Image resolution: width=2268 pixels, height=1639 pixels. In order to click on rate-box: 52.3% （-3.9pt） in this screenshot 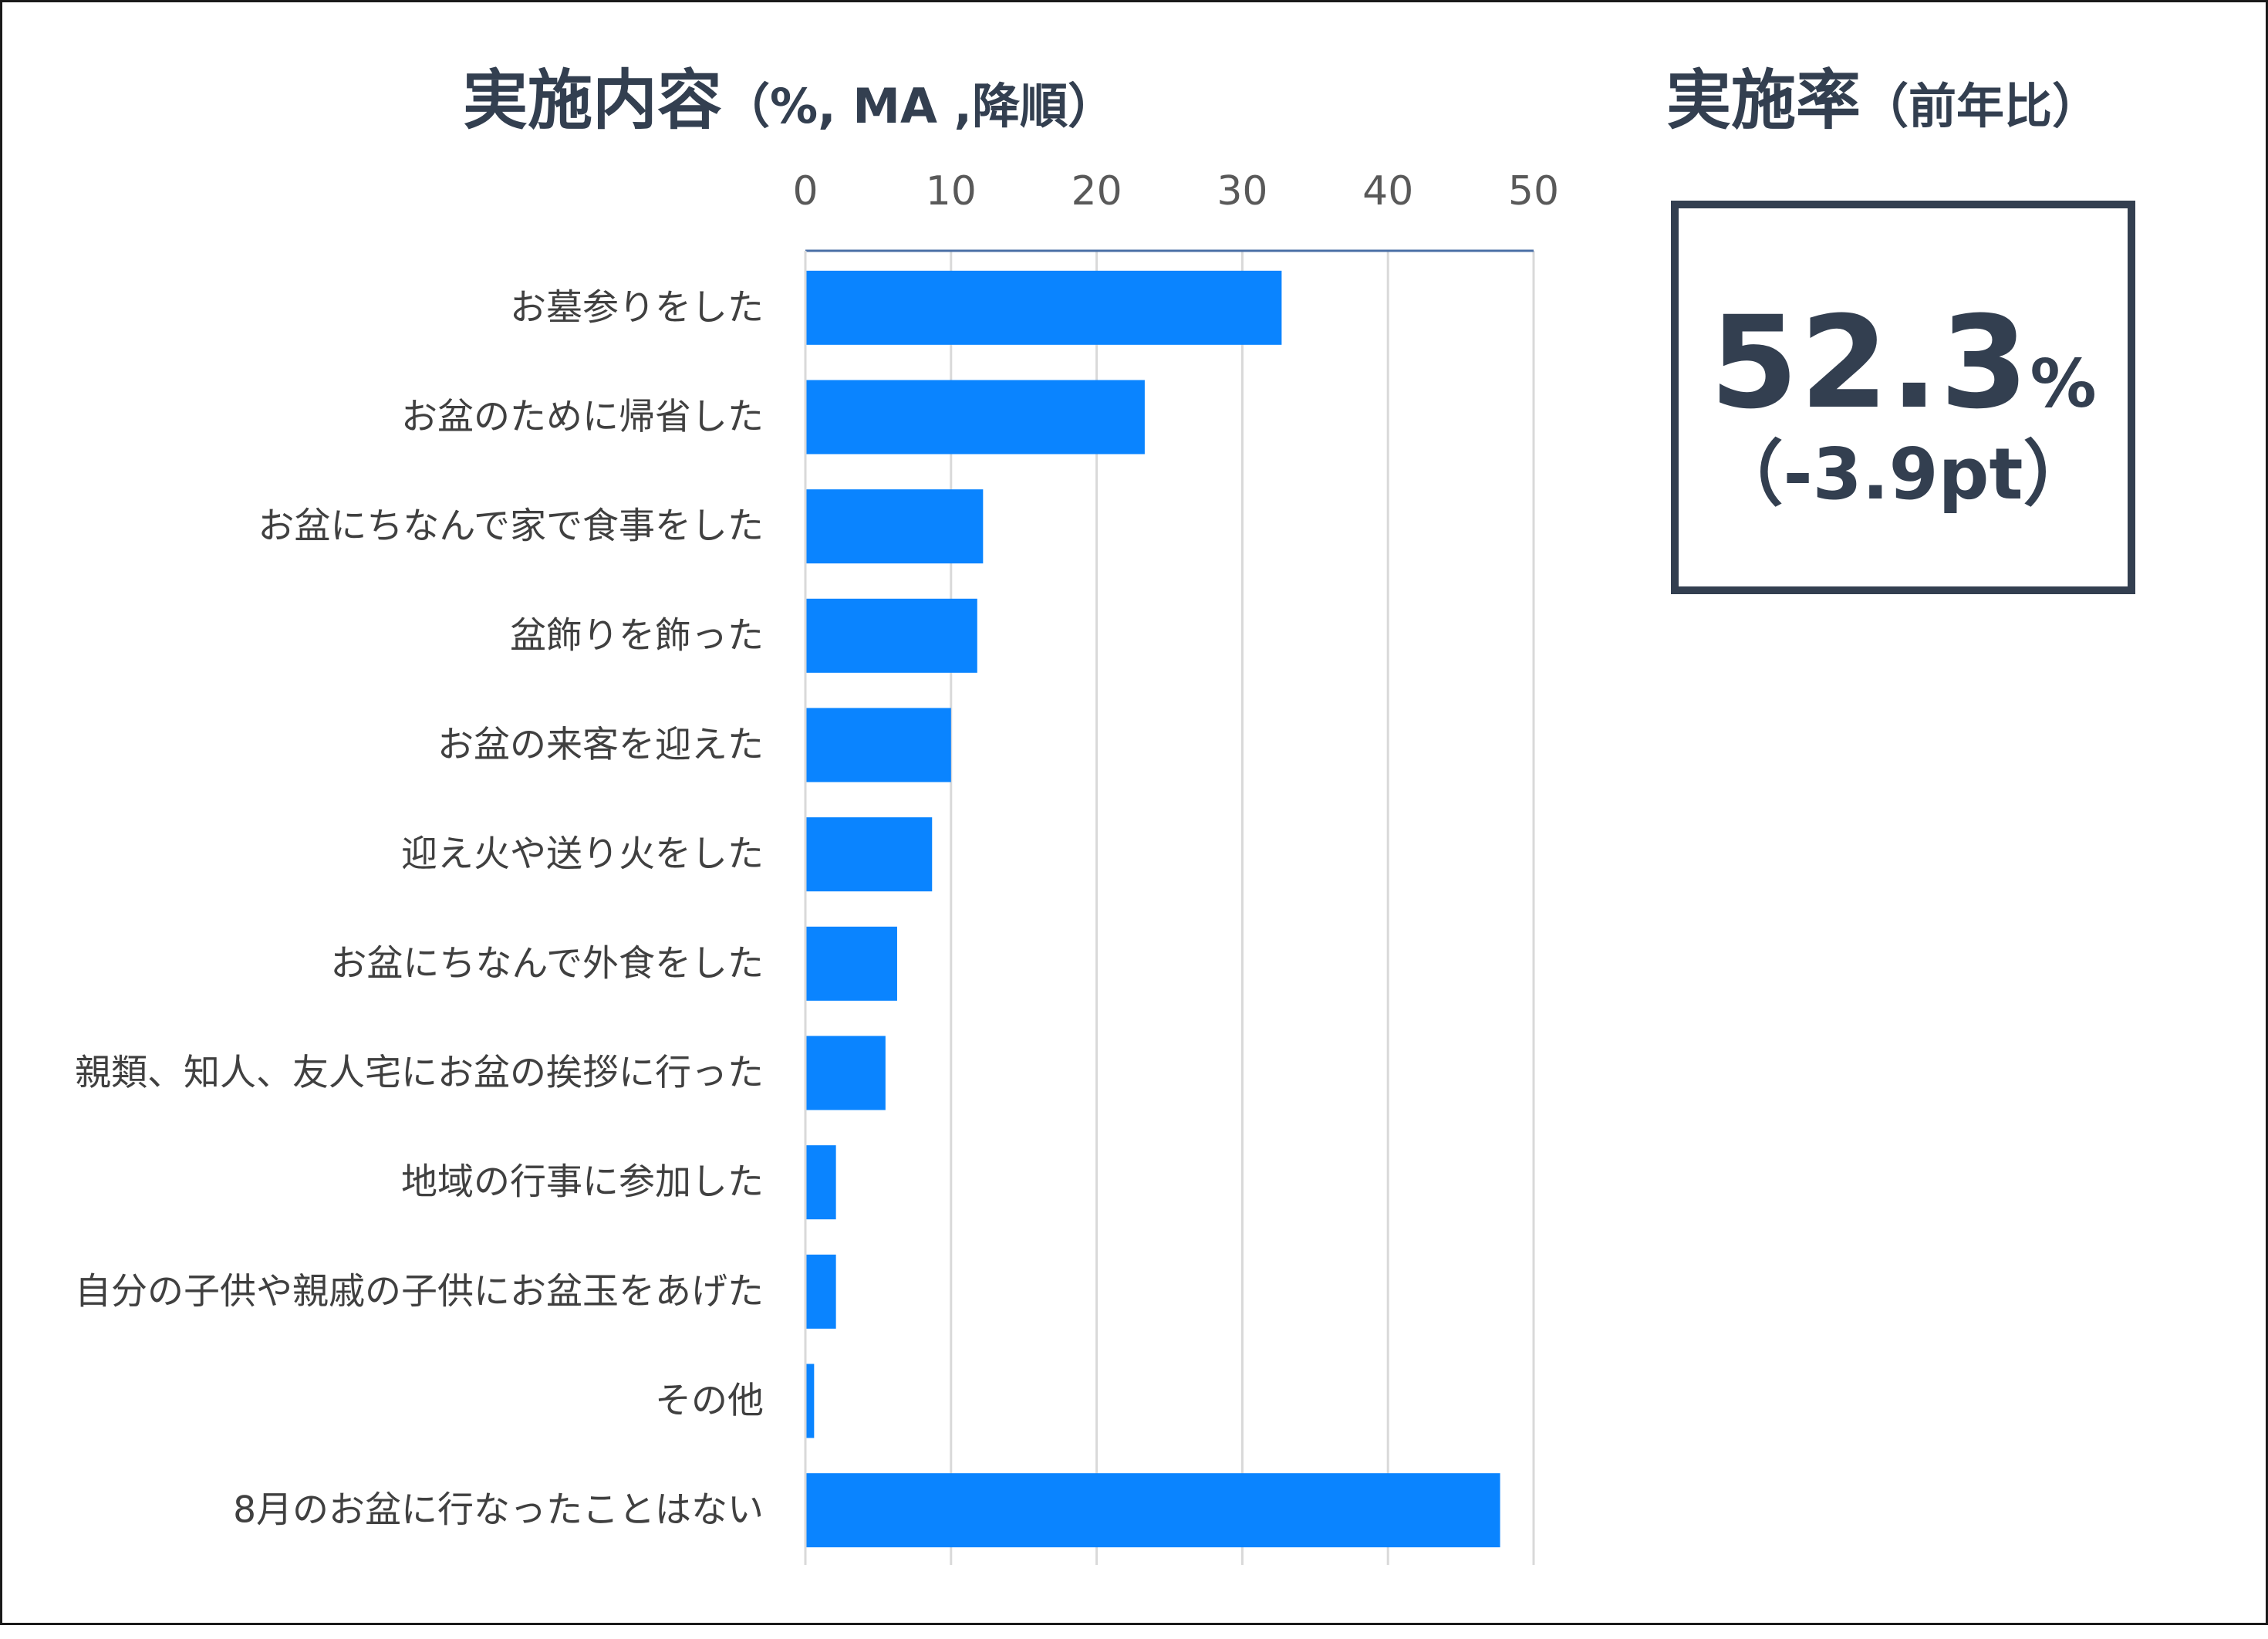, I will do `click(1903, 397)`.